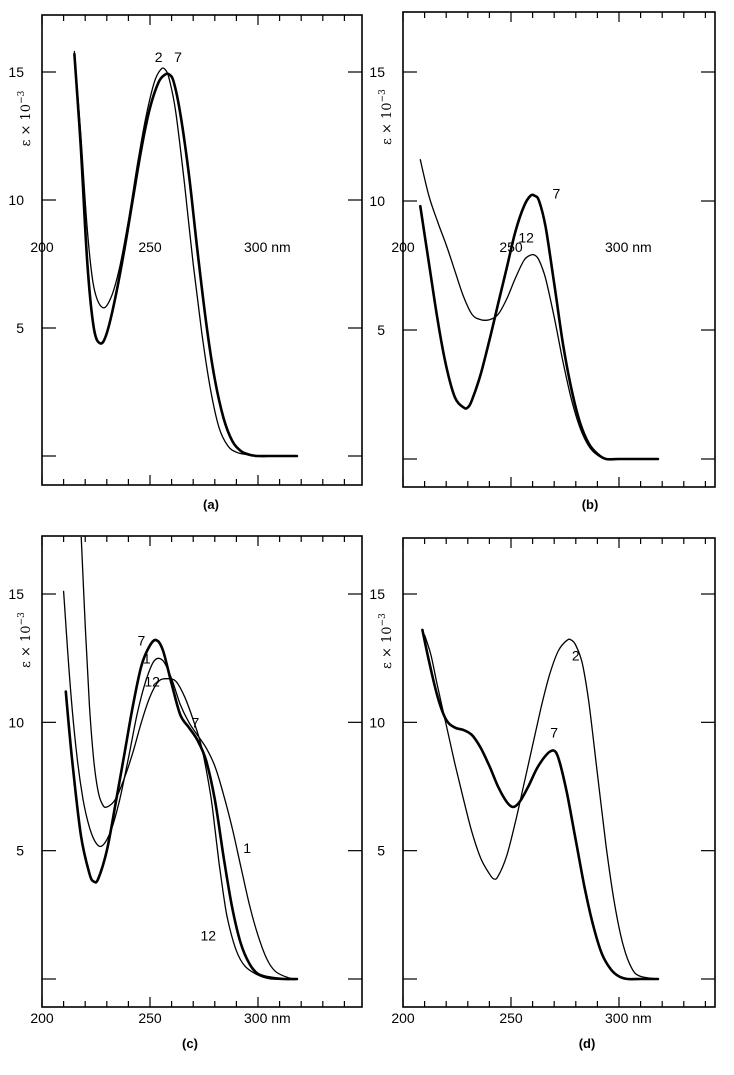 This screenshot has height=1075, width=734. I want to click on curve-annotation: 1, so click(247, 848).